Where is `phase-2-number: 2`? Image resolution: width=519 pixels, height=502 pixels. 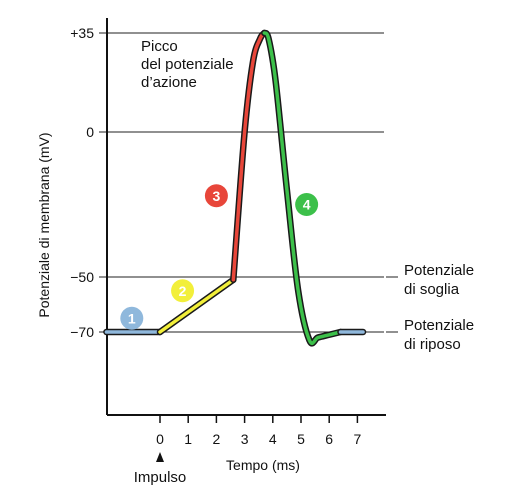 phase-2-number: 2 is located at coordinates (183, 291).